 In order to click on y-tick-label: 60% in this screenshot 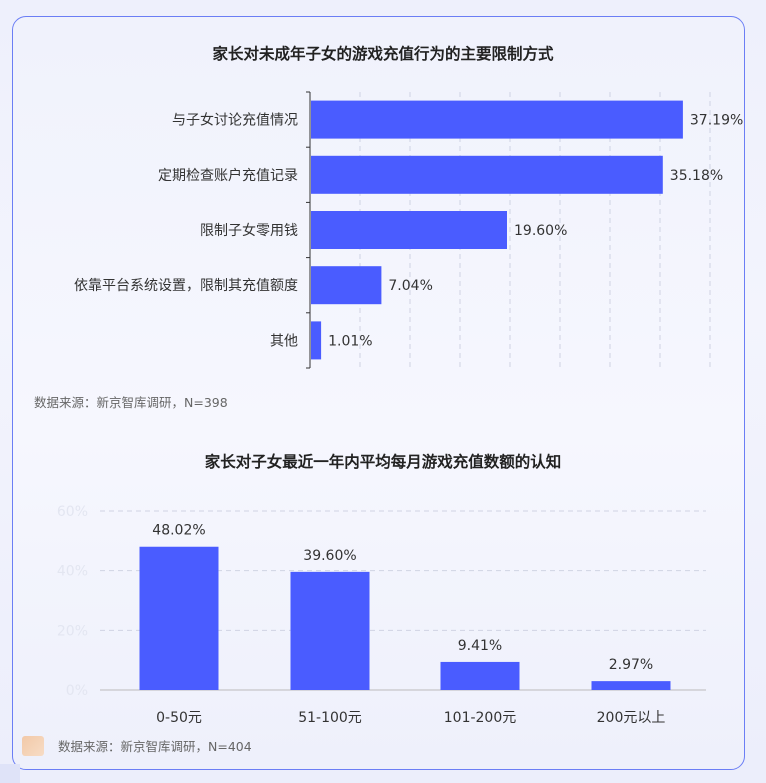, I will do `click(72, 512)`.